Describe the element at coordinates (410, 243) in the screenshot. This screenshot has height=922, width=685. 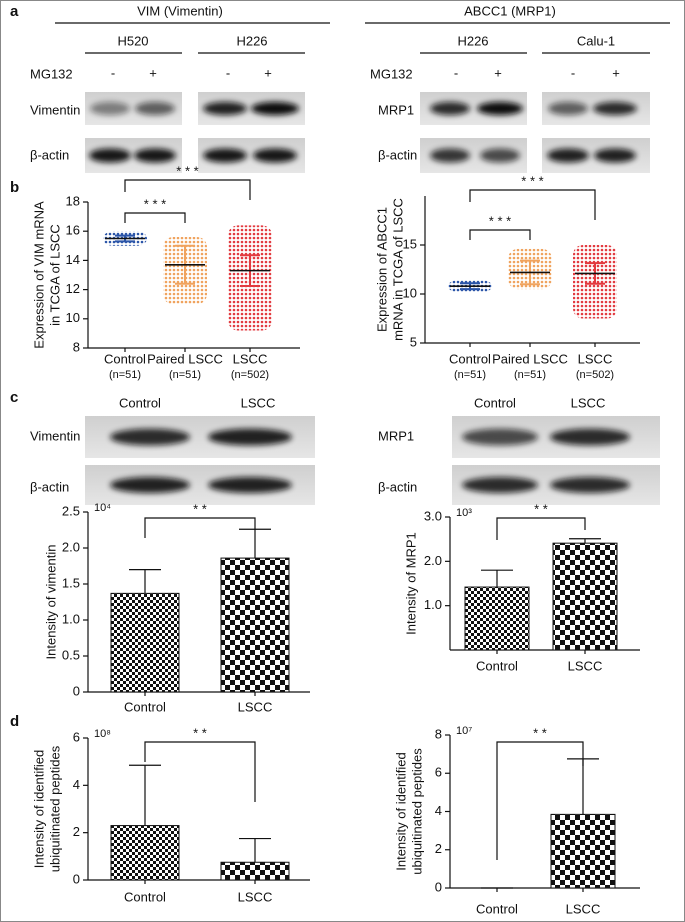
I see `y-tick-label: 15` at that location.